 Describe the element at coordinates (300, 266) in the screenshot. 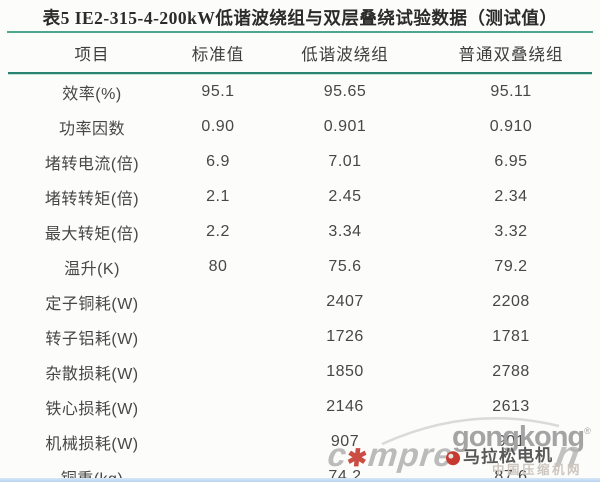

I see `table-row: 温升(K) 80 75.6 79.2` at that location.